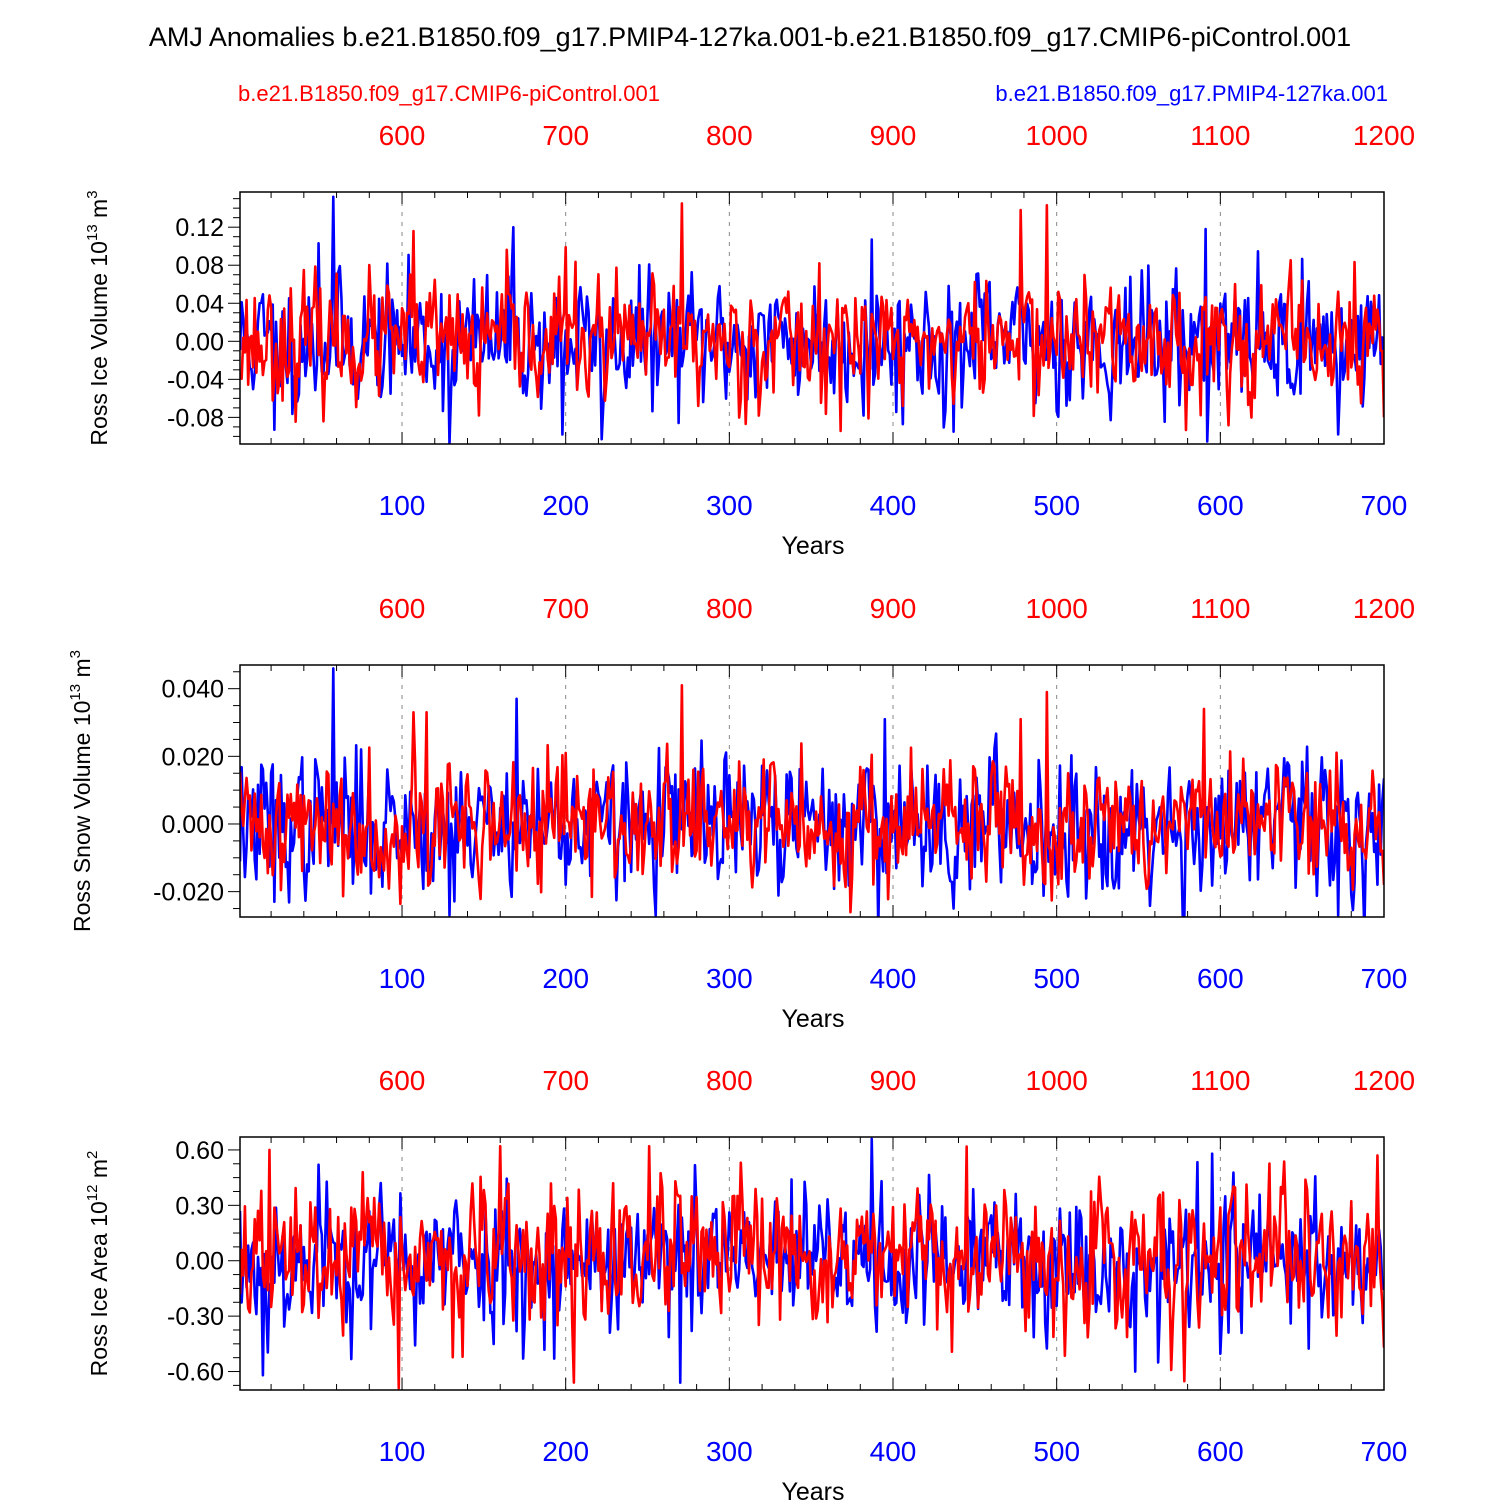  Describe the element at coordinates (192, 690) in the screenshot. I see `y-tick-label: 0.040` at that location.